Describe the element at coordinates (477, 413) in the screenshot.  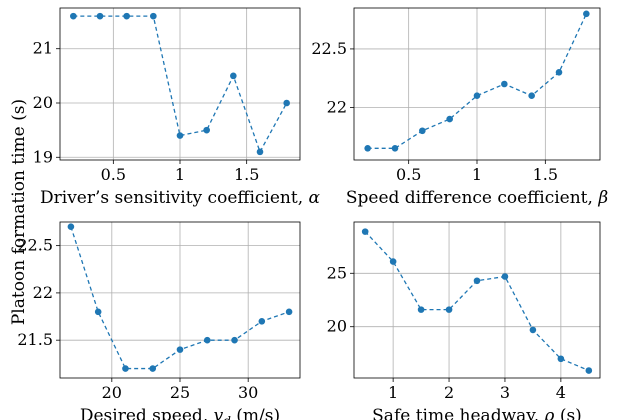
I see `x-axis-label: Safe time headway, ρ (s)` at that location.